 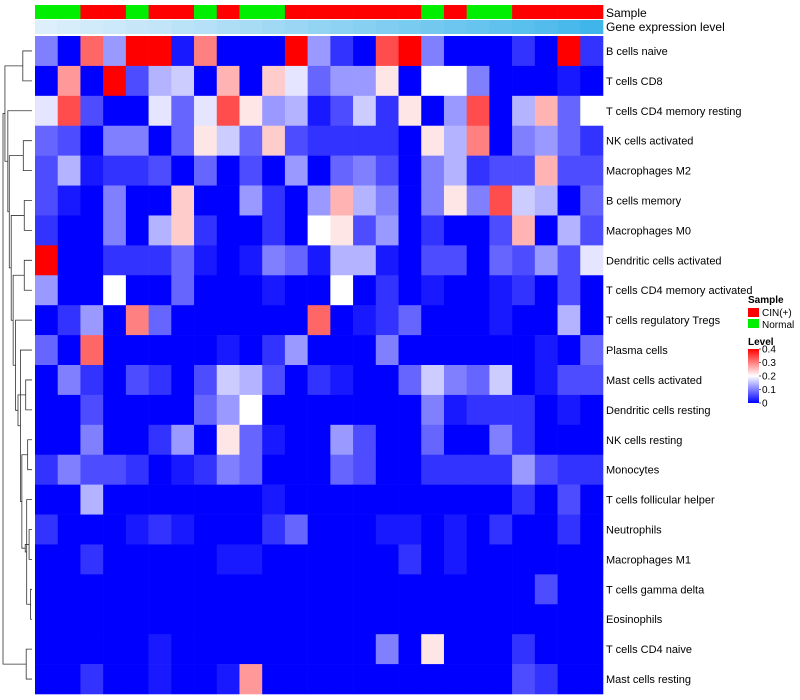 What do you see at coordinates (769, 377) in the screenshot?
I see `level-tick-label: 0.2` at bounding box center [769, 377].